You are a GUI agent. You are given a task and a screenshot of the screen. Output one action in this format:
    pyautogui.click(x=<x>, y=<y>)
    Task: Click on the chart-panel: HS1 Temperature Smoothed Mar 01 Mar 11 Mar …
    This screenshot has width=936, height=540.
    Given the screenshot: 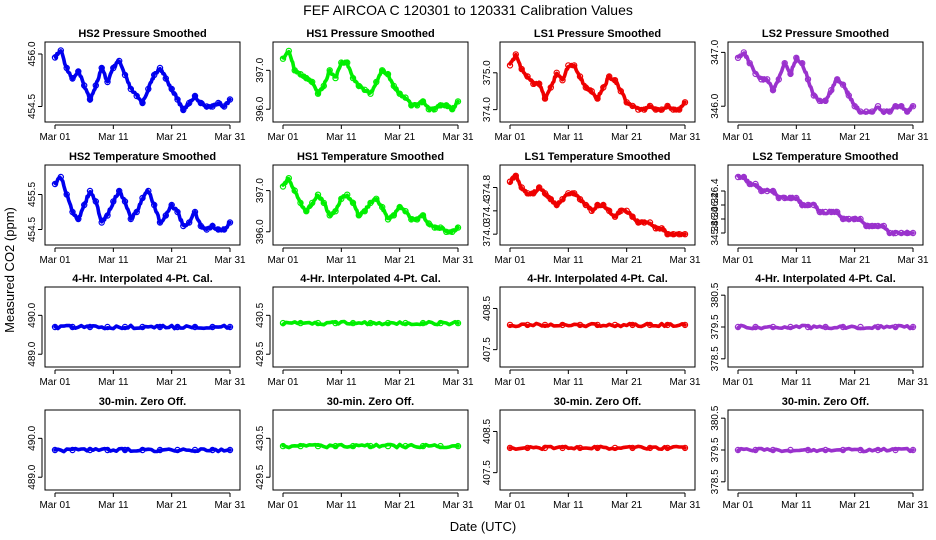 What is the action you would take?
    pyautogui.click(x=364, y=208)
    